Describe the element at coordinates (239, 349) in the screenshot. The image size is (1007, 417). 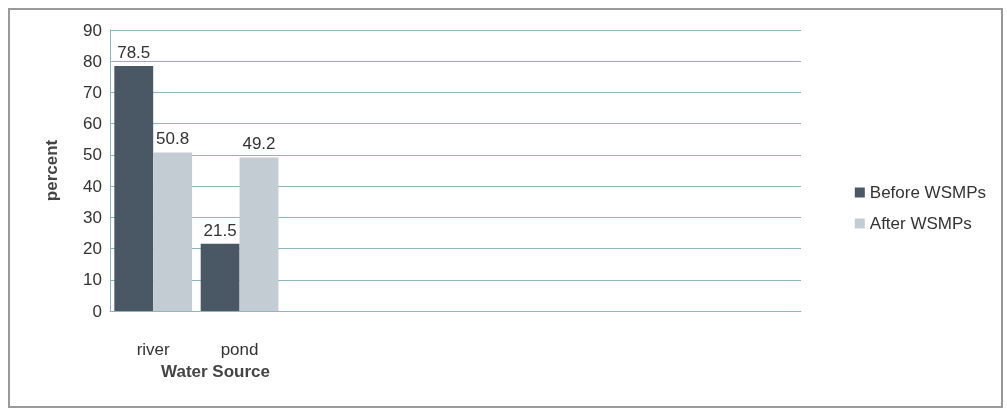
I see `x-tick-label: pond` at that location.